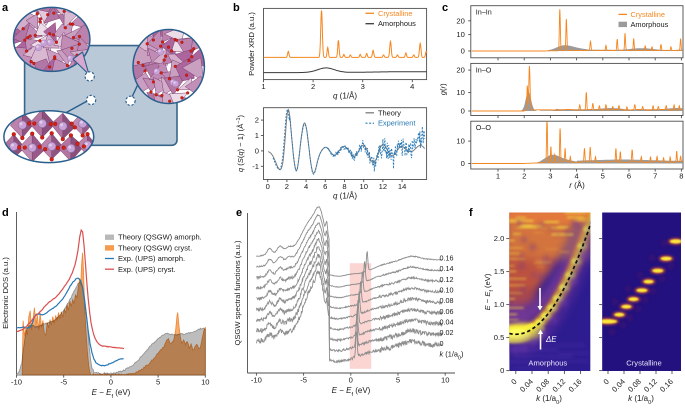  What do you see at coordinates (5, 293) in the screenshot?
I see `svg-text: Electronic DOS (a.u.)` at bounding box center [5, 293].